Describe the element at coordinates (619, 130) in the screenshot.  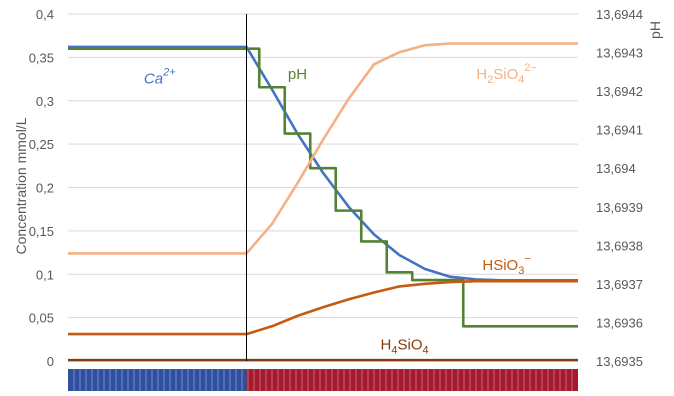
I see `y2-tick-label: 13,6941` at that location.